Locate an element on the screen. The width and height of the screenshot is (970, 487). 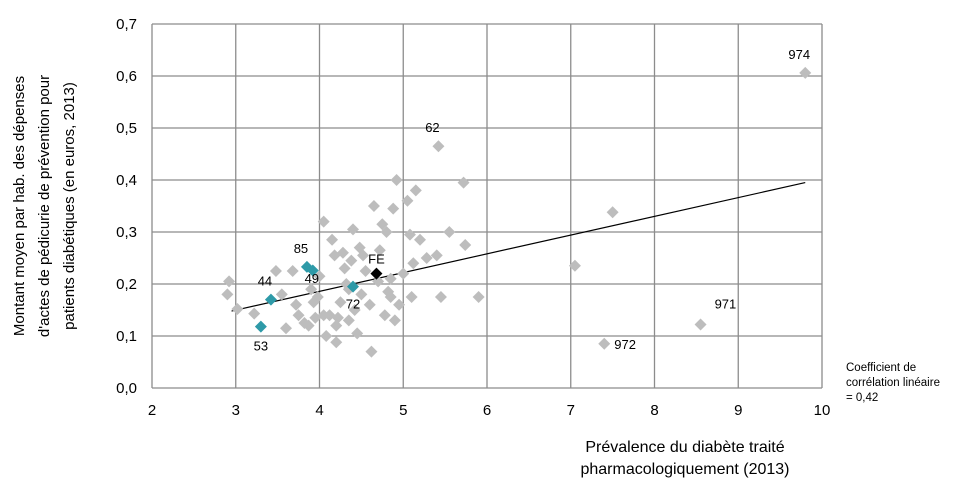
x-axis-label-line: Prévalence du diabète traité is located at coordinates (685, 447).